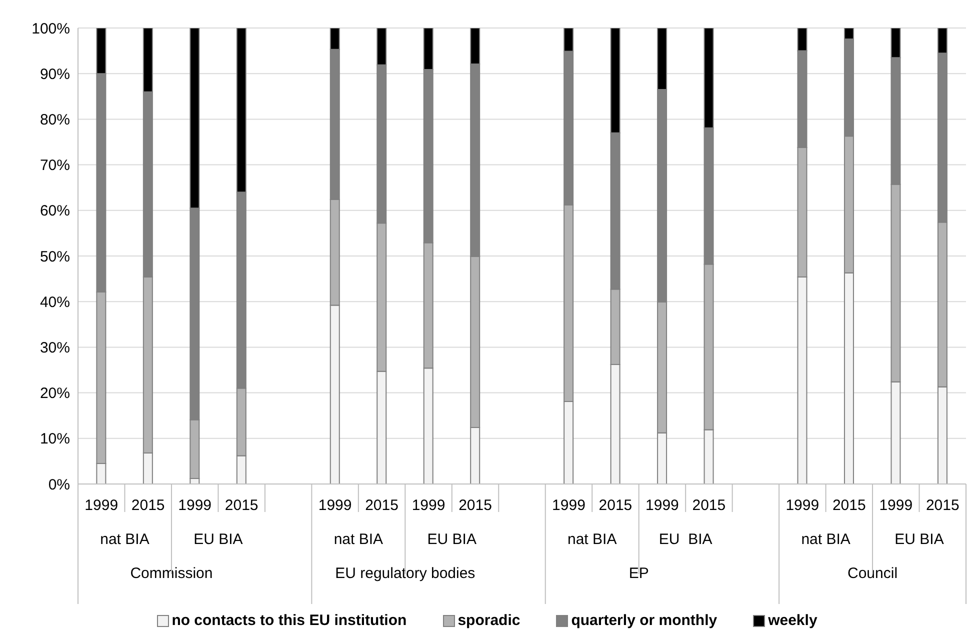  What do you see at coordinates (59, 485) in the screenshot?
I see `y-tick-label: 0%` at bounding box center [59, 485].